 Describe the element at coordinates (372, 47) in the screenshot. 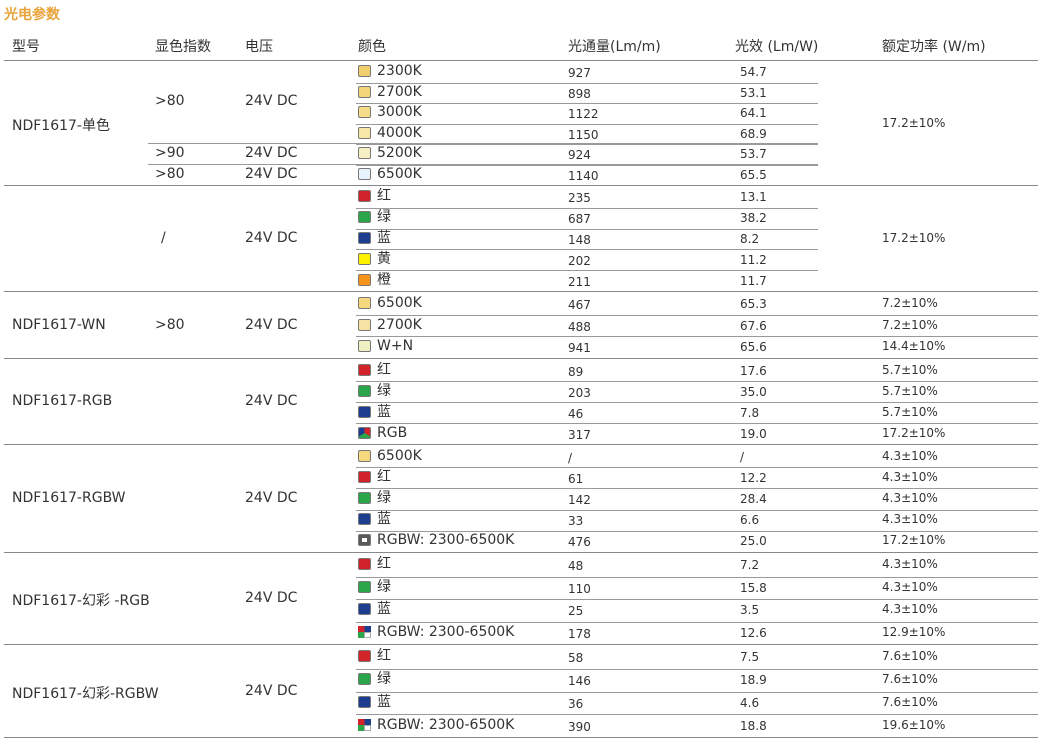

I see `header-color: 颜色` at that location.